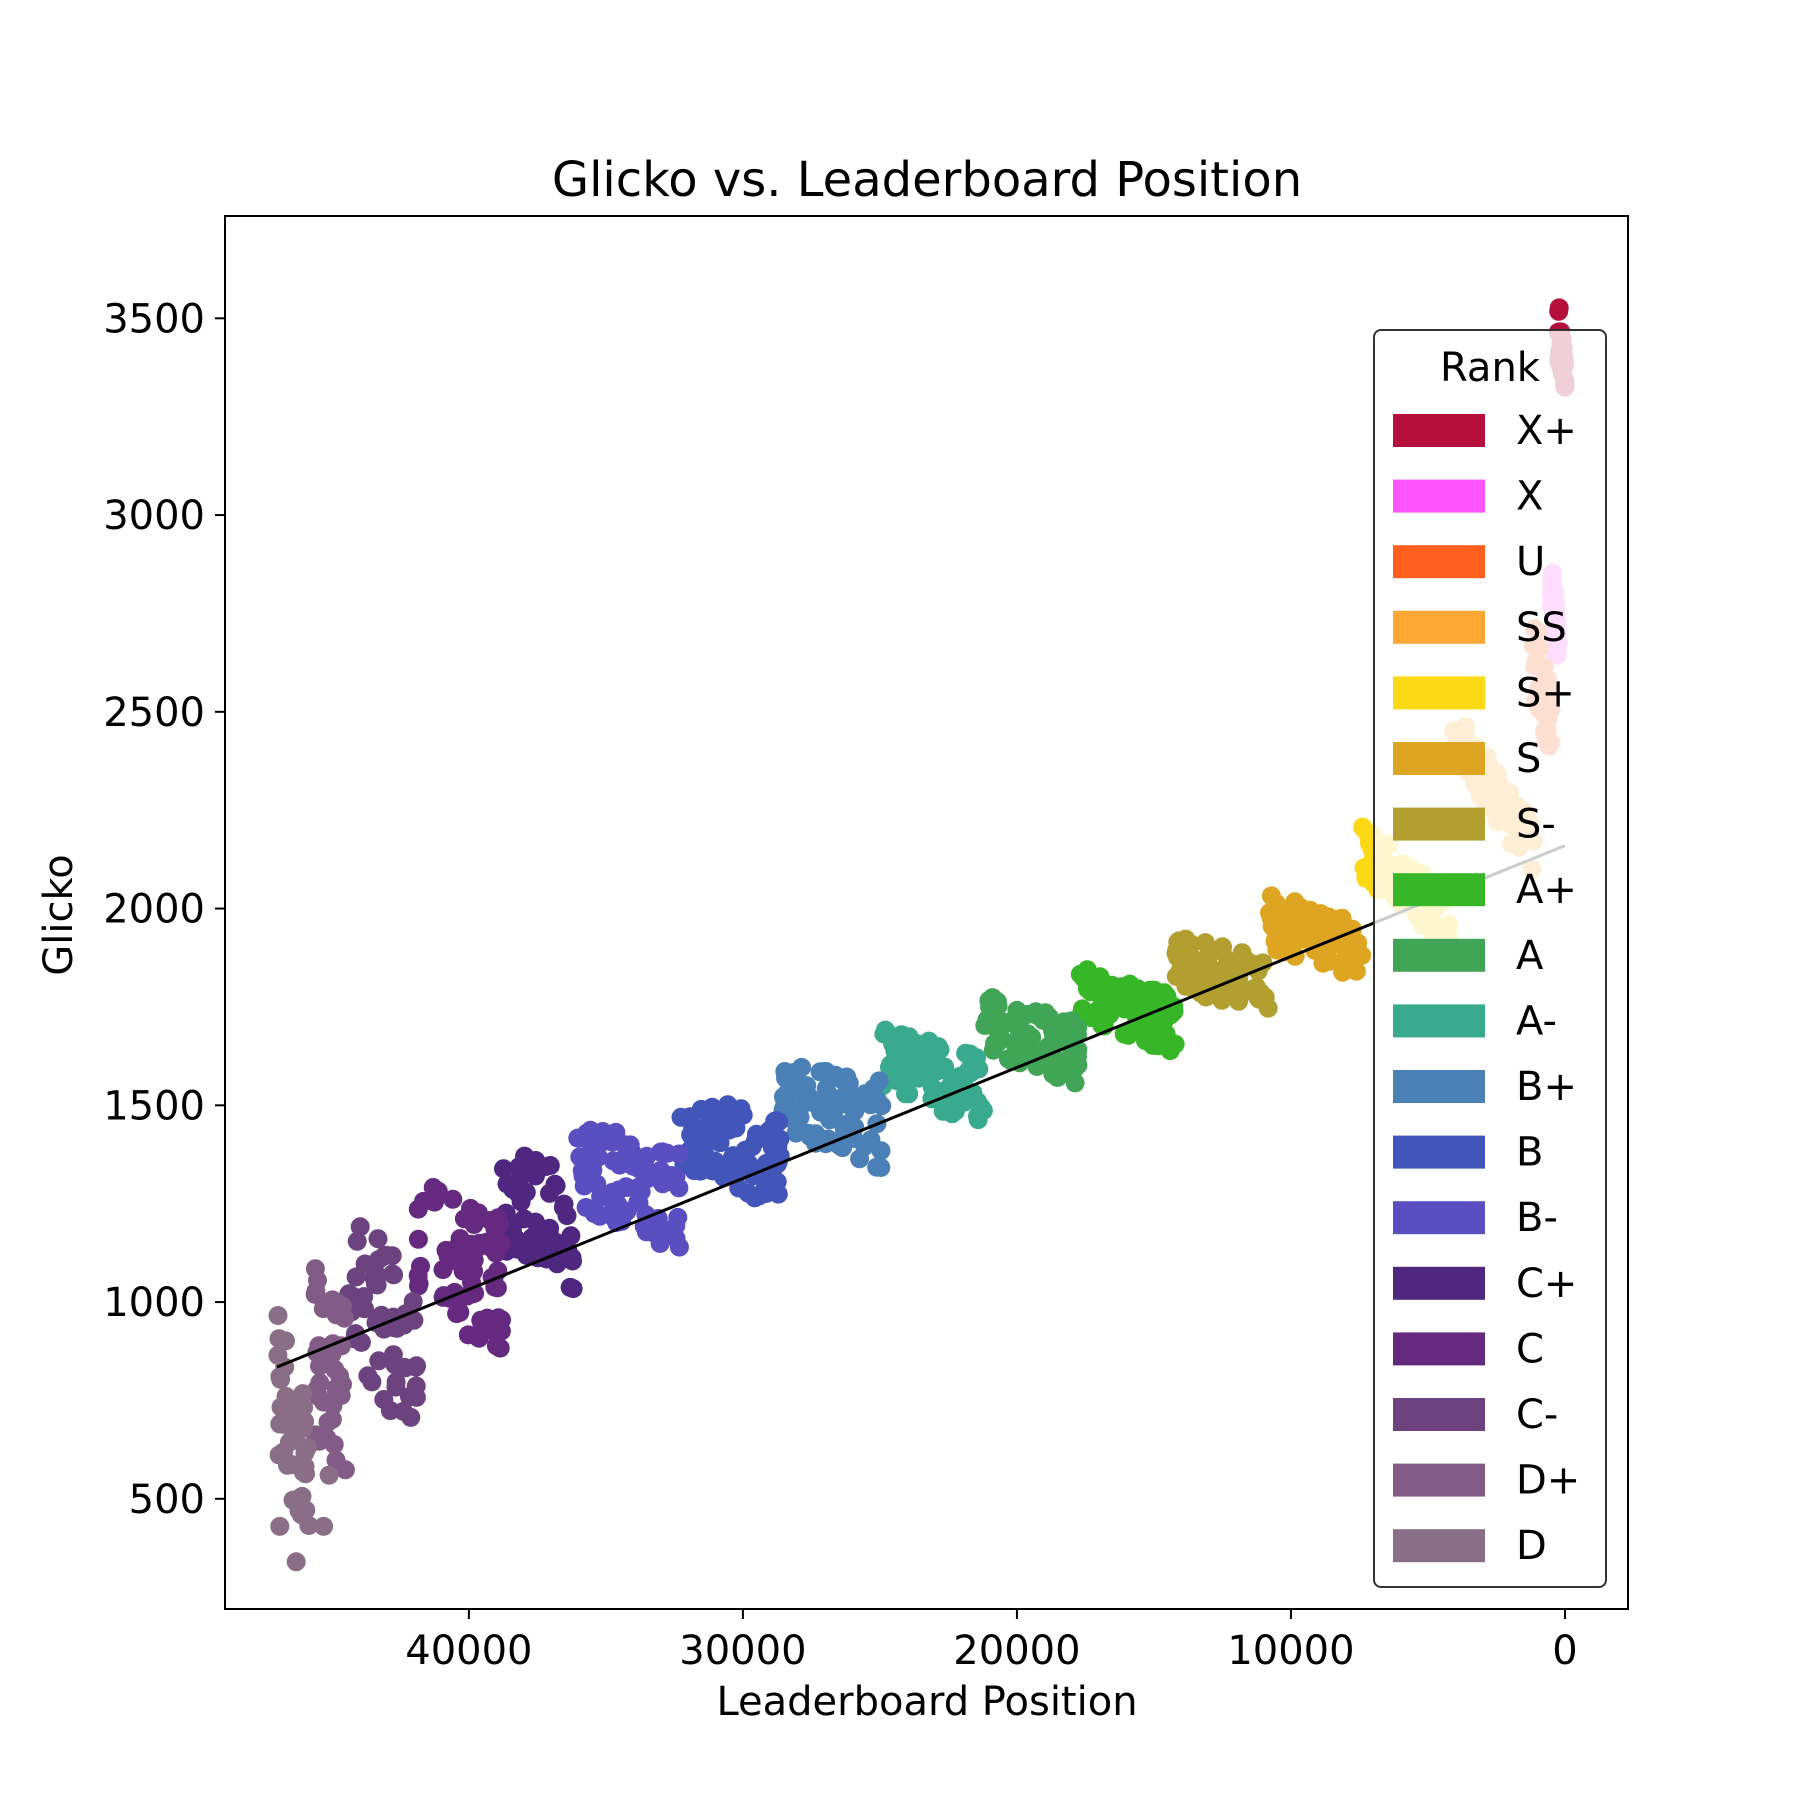  I want to click on y-axis: 500 1000 1500 2000 2500 3000 3500, so click(164, 909).